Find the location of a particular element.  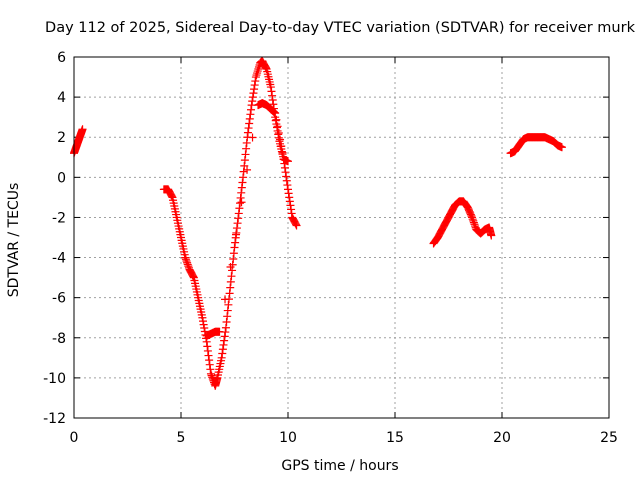

y-tick-label: -6 is located at coordinates (59, 299).